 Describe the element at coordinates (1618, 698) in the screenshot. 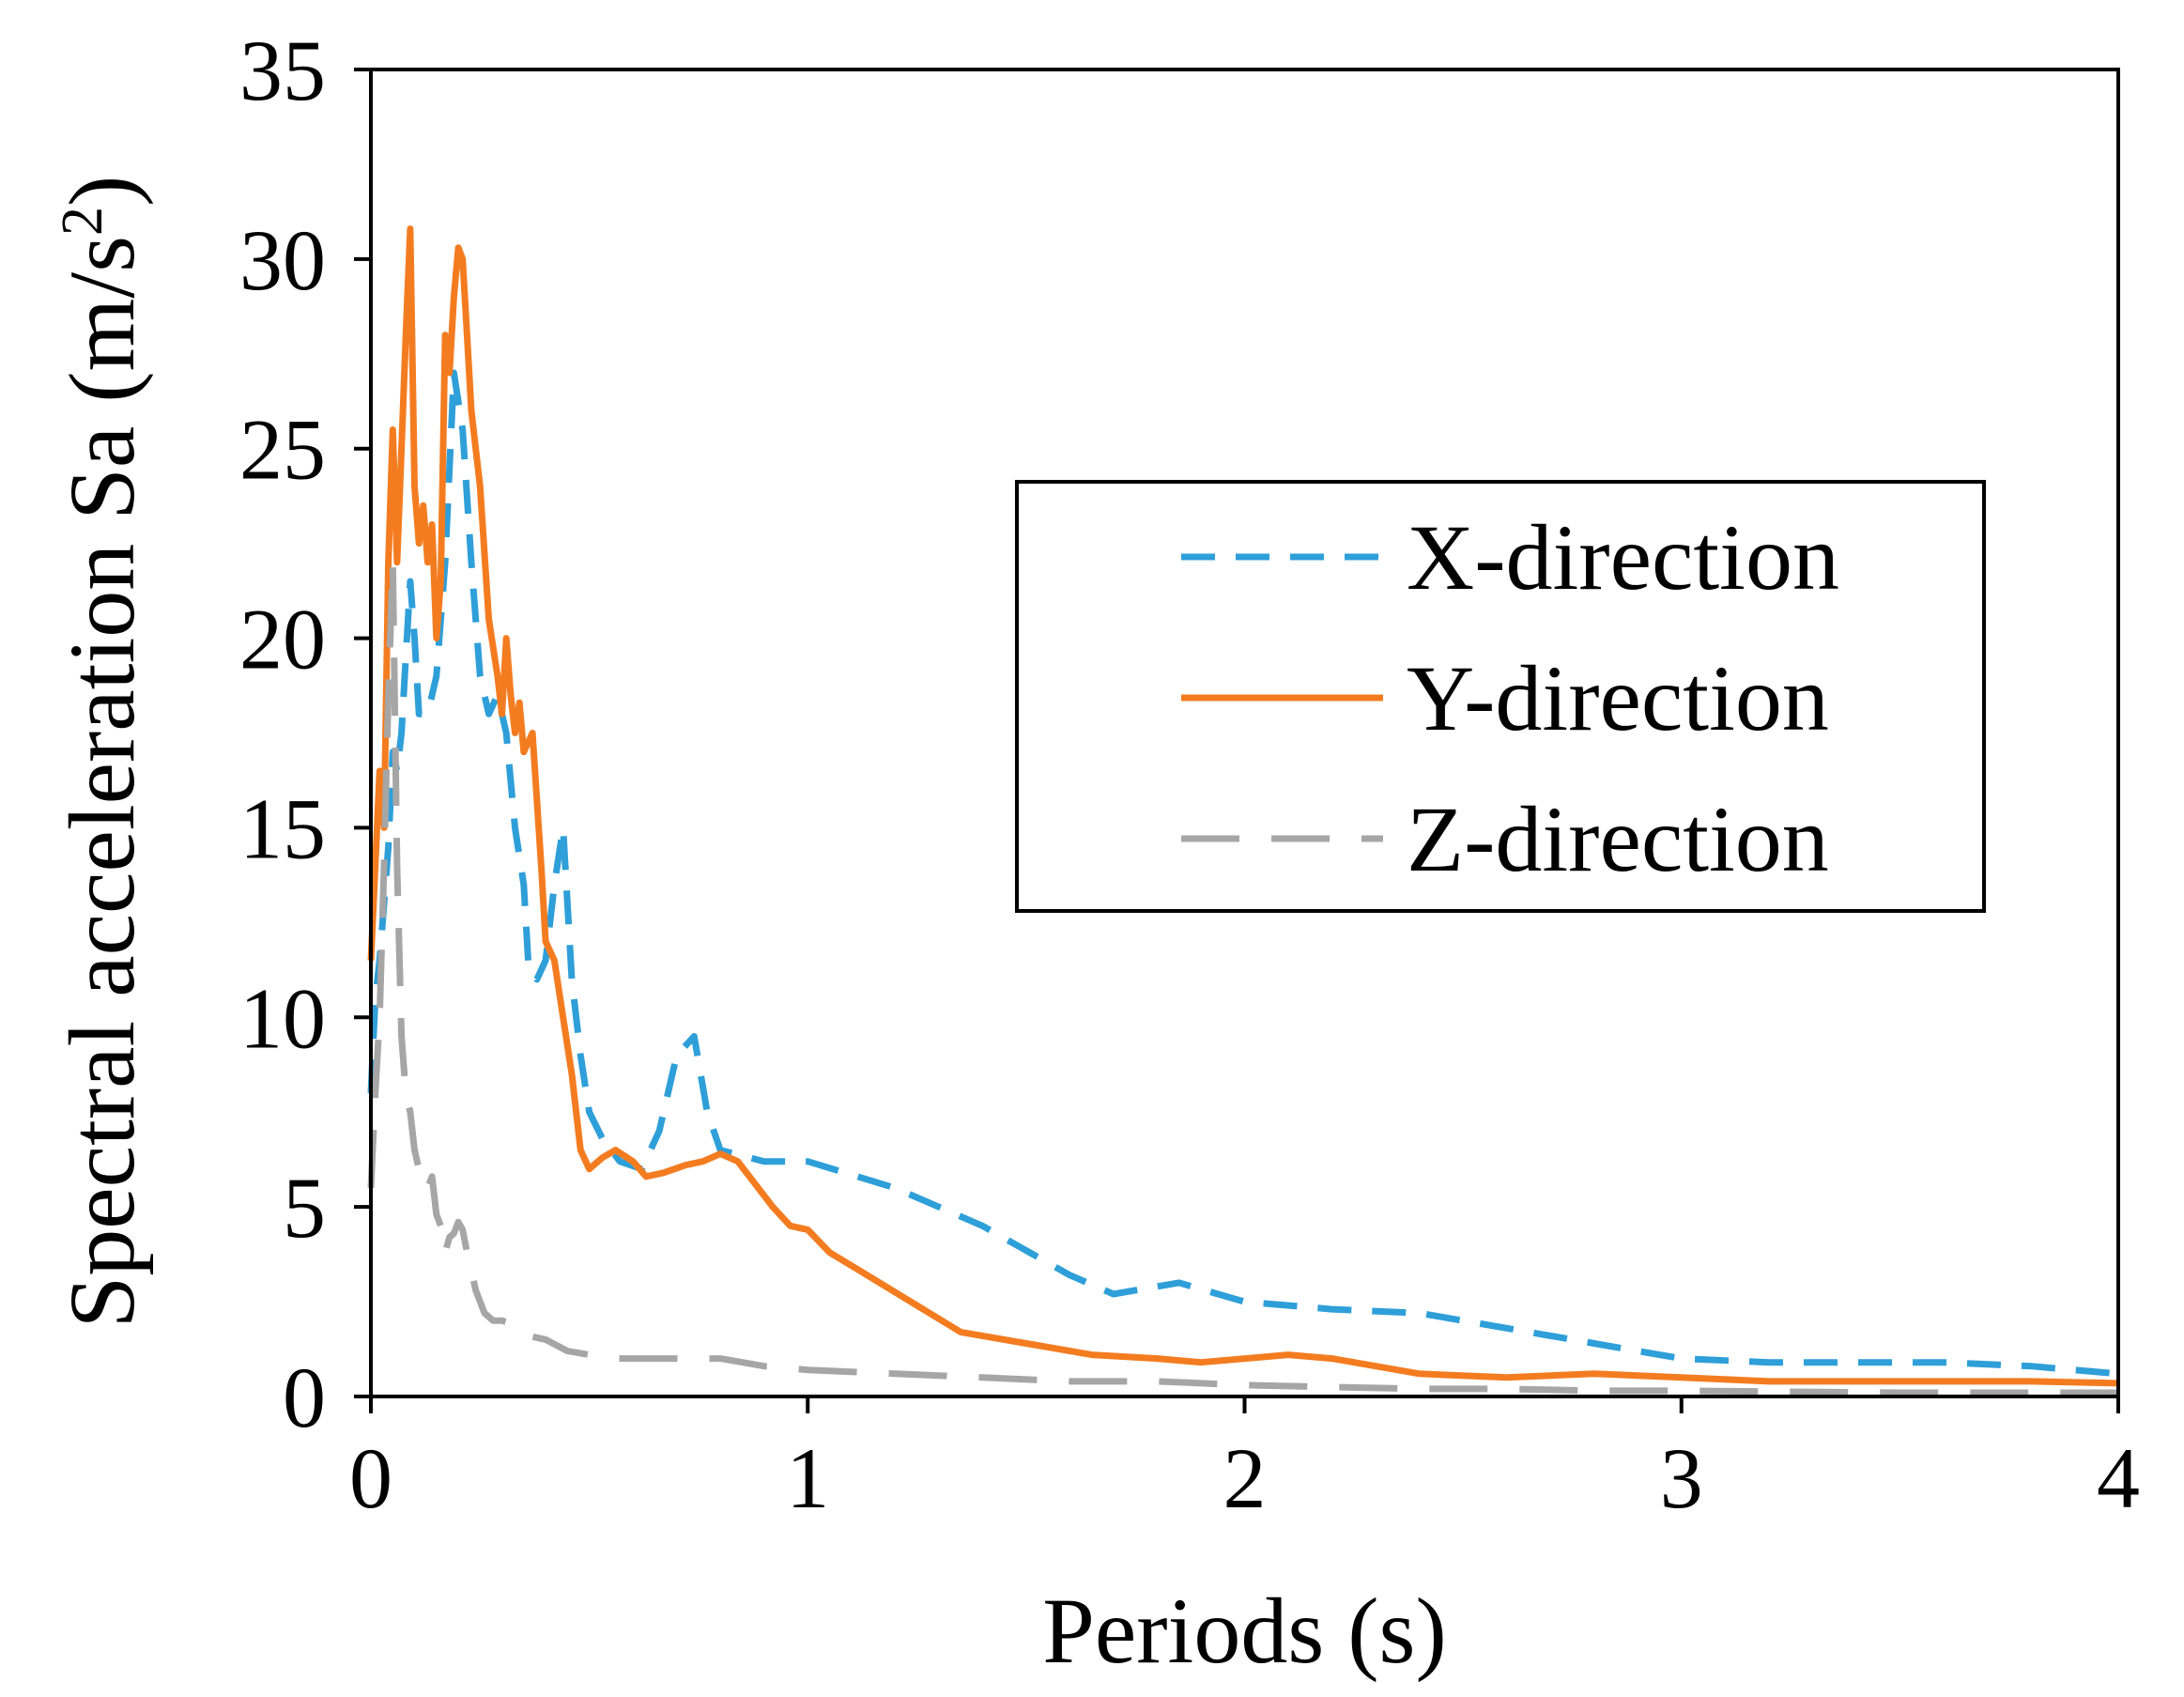

I see `legend-label-y-direction: Y-direction` at that location.